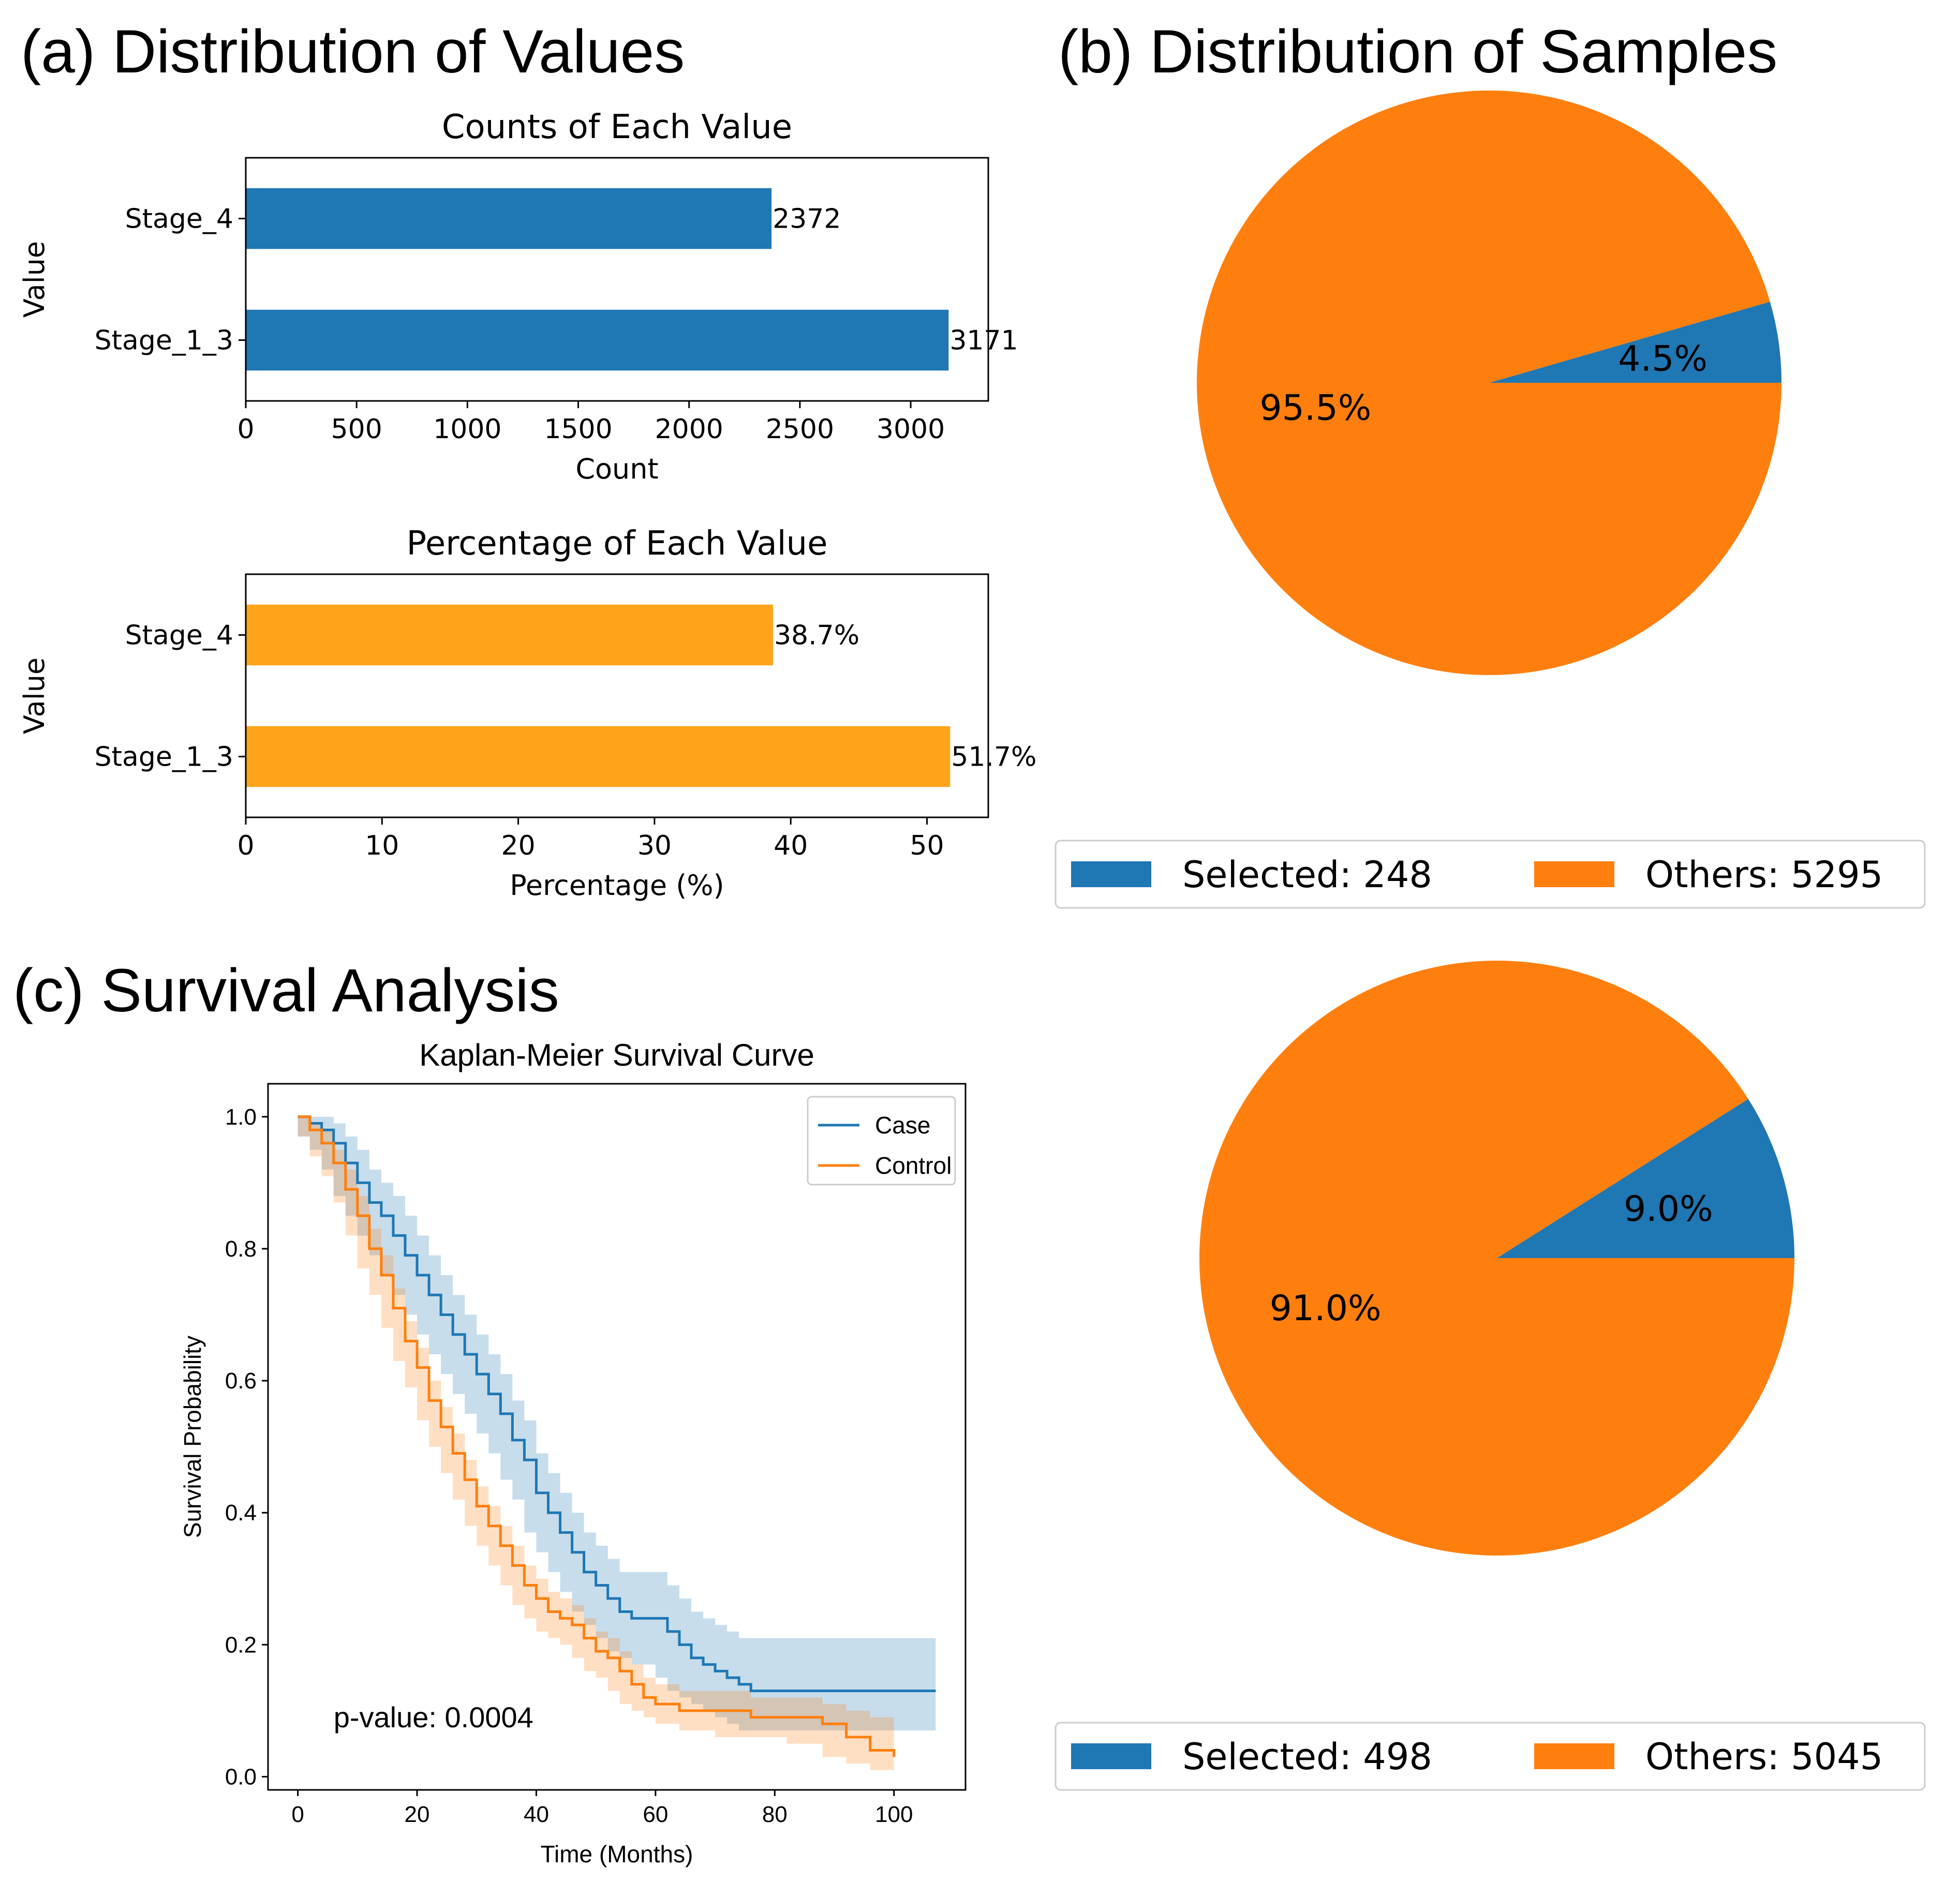 Image resolution: width=1960 pixels, height=1883 pixels. I want to click on bar-value-label: 51.7%, so click(994, 758).